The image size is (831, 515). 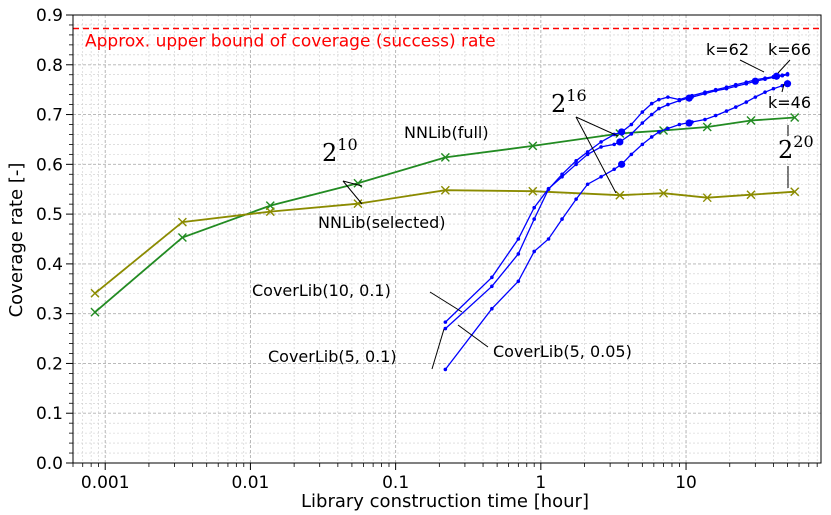 I want to click on y-tick-label: 0.3, so click(x=49, y=315).